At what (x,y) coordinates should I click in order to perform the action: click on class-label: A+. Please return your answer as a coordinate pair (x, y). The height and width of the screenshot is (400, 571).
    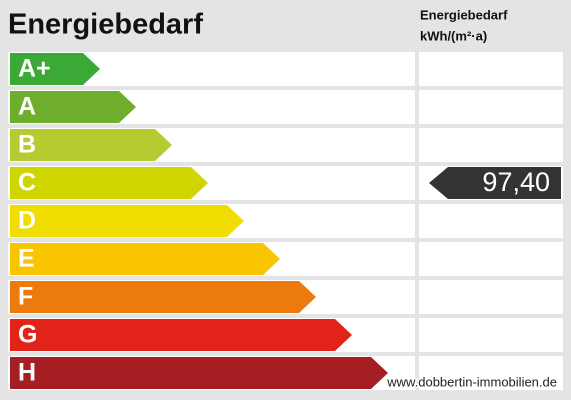
    Looking at the image, I should click on (34, 69).